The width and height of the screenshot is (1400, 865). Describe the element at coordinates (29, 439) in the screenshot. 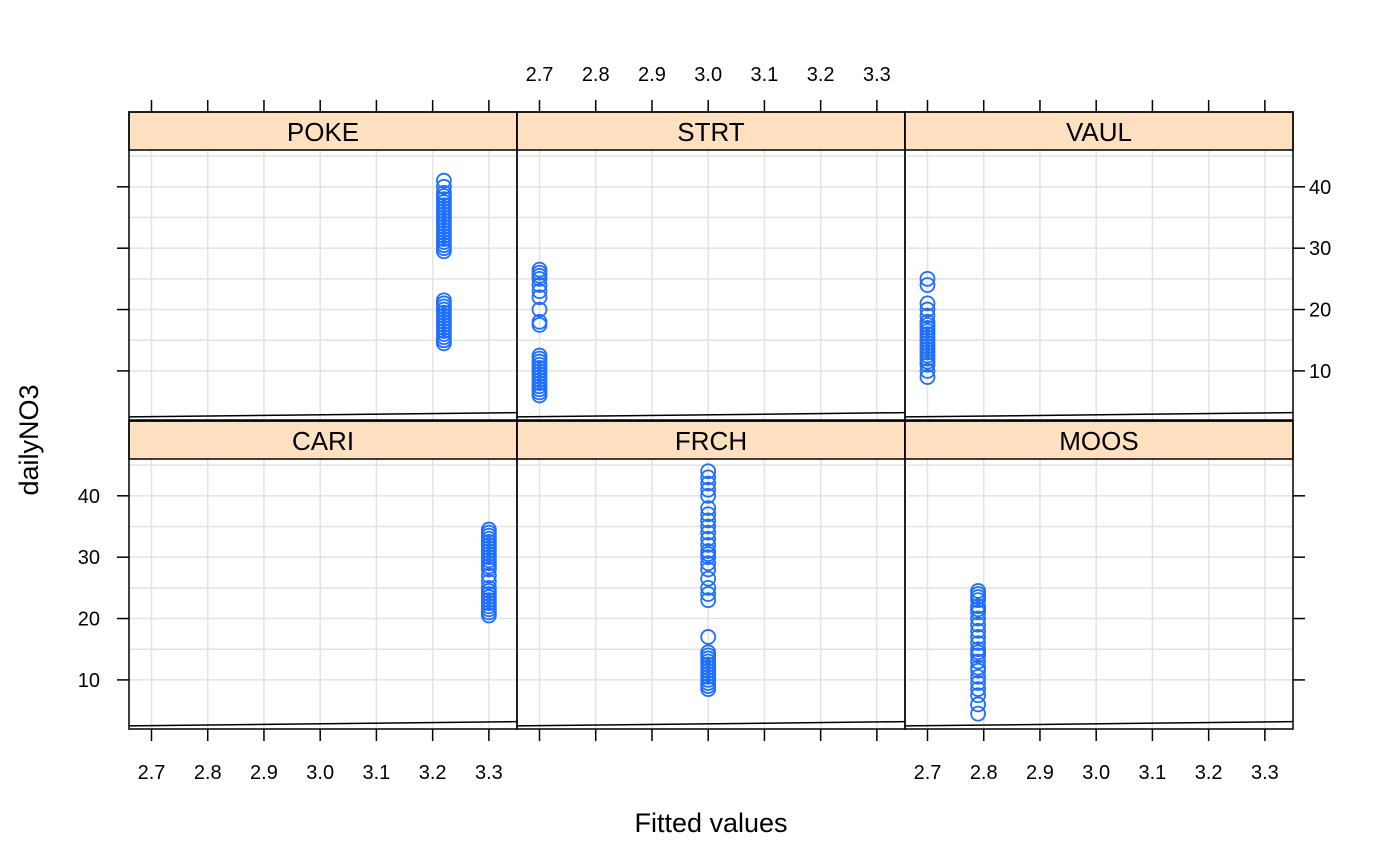

I see `y-axis-title: dailyNO3` at that location.